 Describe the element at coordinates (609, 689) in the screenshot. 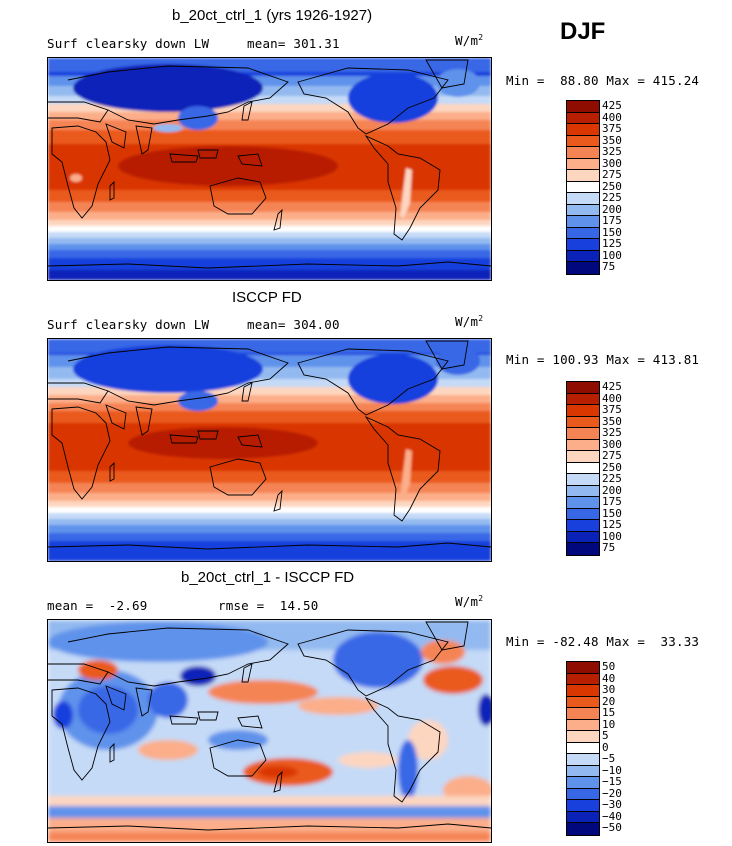

I see `colorbar-tick-label: 30` at that location.